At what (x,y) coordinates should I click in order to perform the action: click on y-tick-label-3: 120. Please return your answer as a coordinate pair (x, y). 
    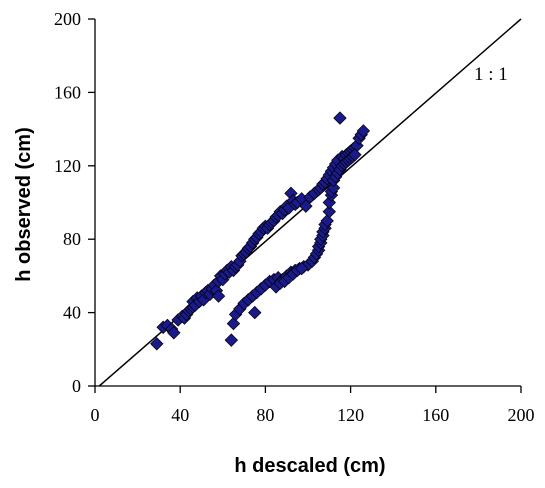
    Looking at the image, I should click on (67, 166).